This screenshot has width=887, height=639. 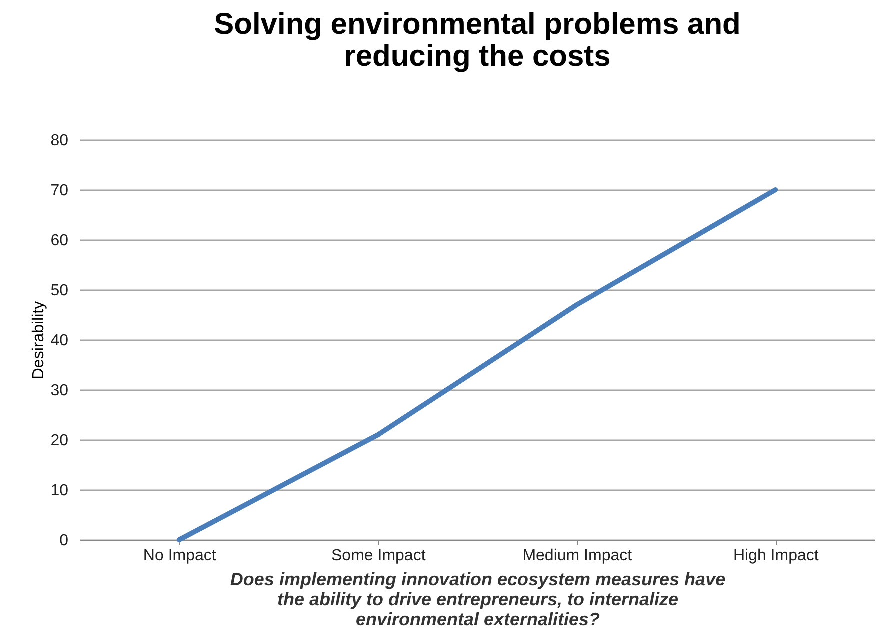 What do you see at coordinates (478, 600) in the screenshot?
I see `text: the ability to drive entrepreneurs, to internalize` at bounding box center [478, 600].